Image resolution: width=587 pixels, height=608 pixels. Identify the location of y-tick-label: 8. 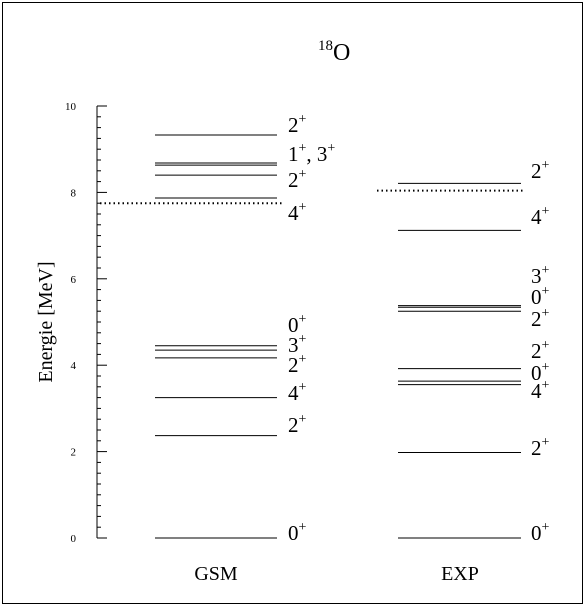
(74, 193).